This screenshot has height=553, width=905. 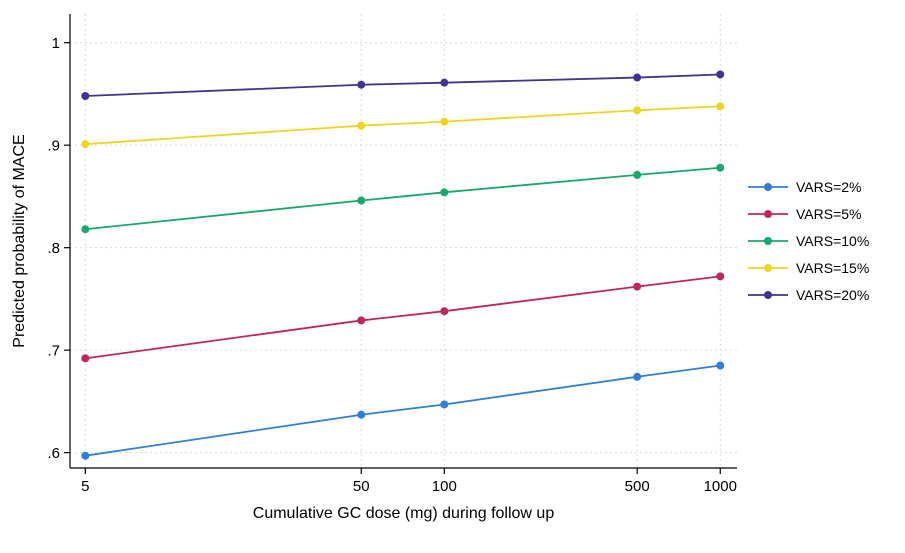 I want to click on legend-entry: VARS=15%, so click(x=808, y=268).